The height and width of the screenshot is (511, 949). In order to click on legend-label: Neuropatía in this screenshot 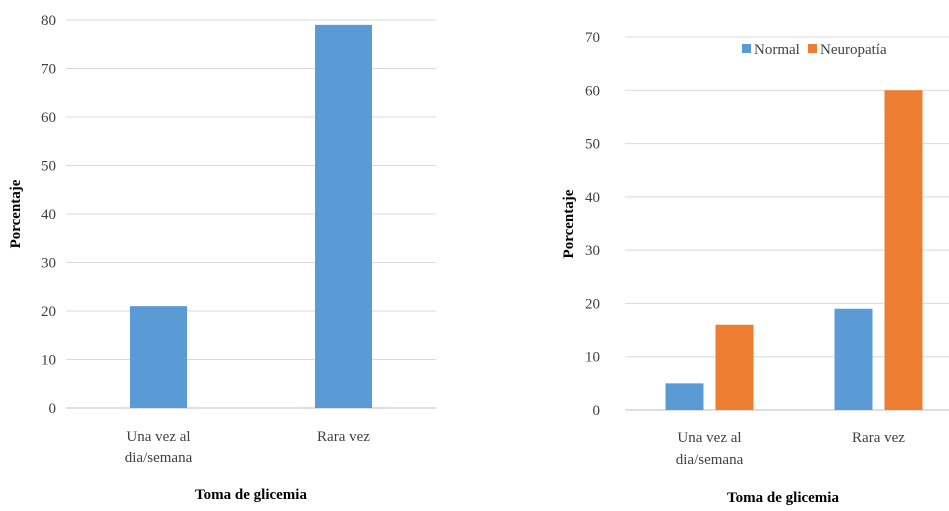, I will do `click(853, 50)`.